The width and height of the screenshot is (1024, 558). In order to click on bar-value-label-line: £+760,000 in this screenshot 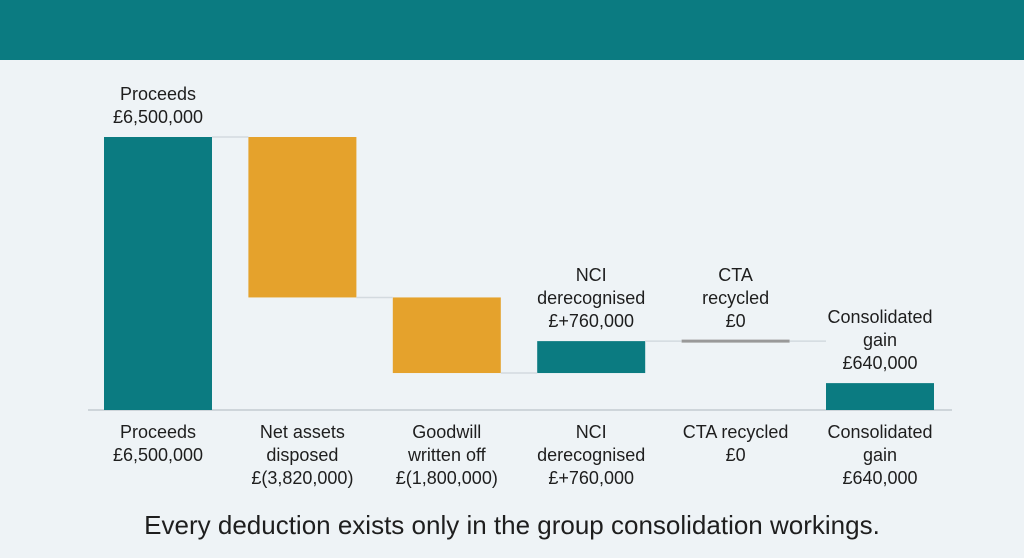, I will do `click(591, 321)`.